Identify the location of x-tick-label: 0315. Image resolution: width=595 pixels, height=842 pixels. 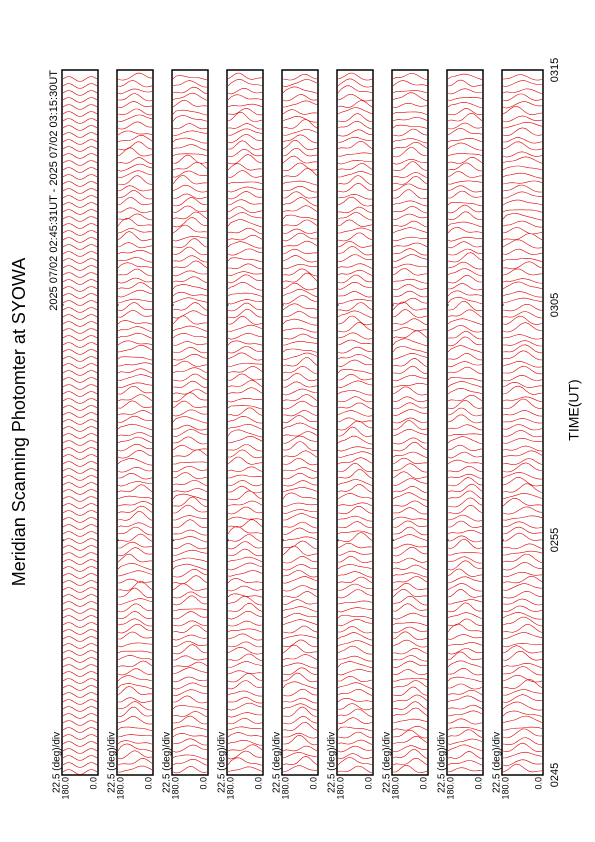
(555, 70).